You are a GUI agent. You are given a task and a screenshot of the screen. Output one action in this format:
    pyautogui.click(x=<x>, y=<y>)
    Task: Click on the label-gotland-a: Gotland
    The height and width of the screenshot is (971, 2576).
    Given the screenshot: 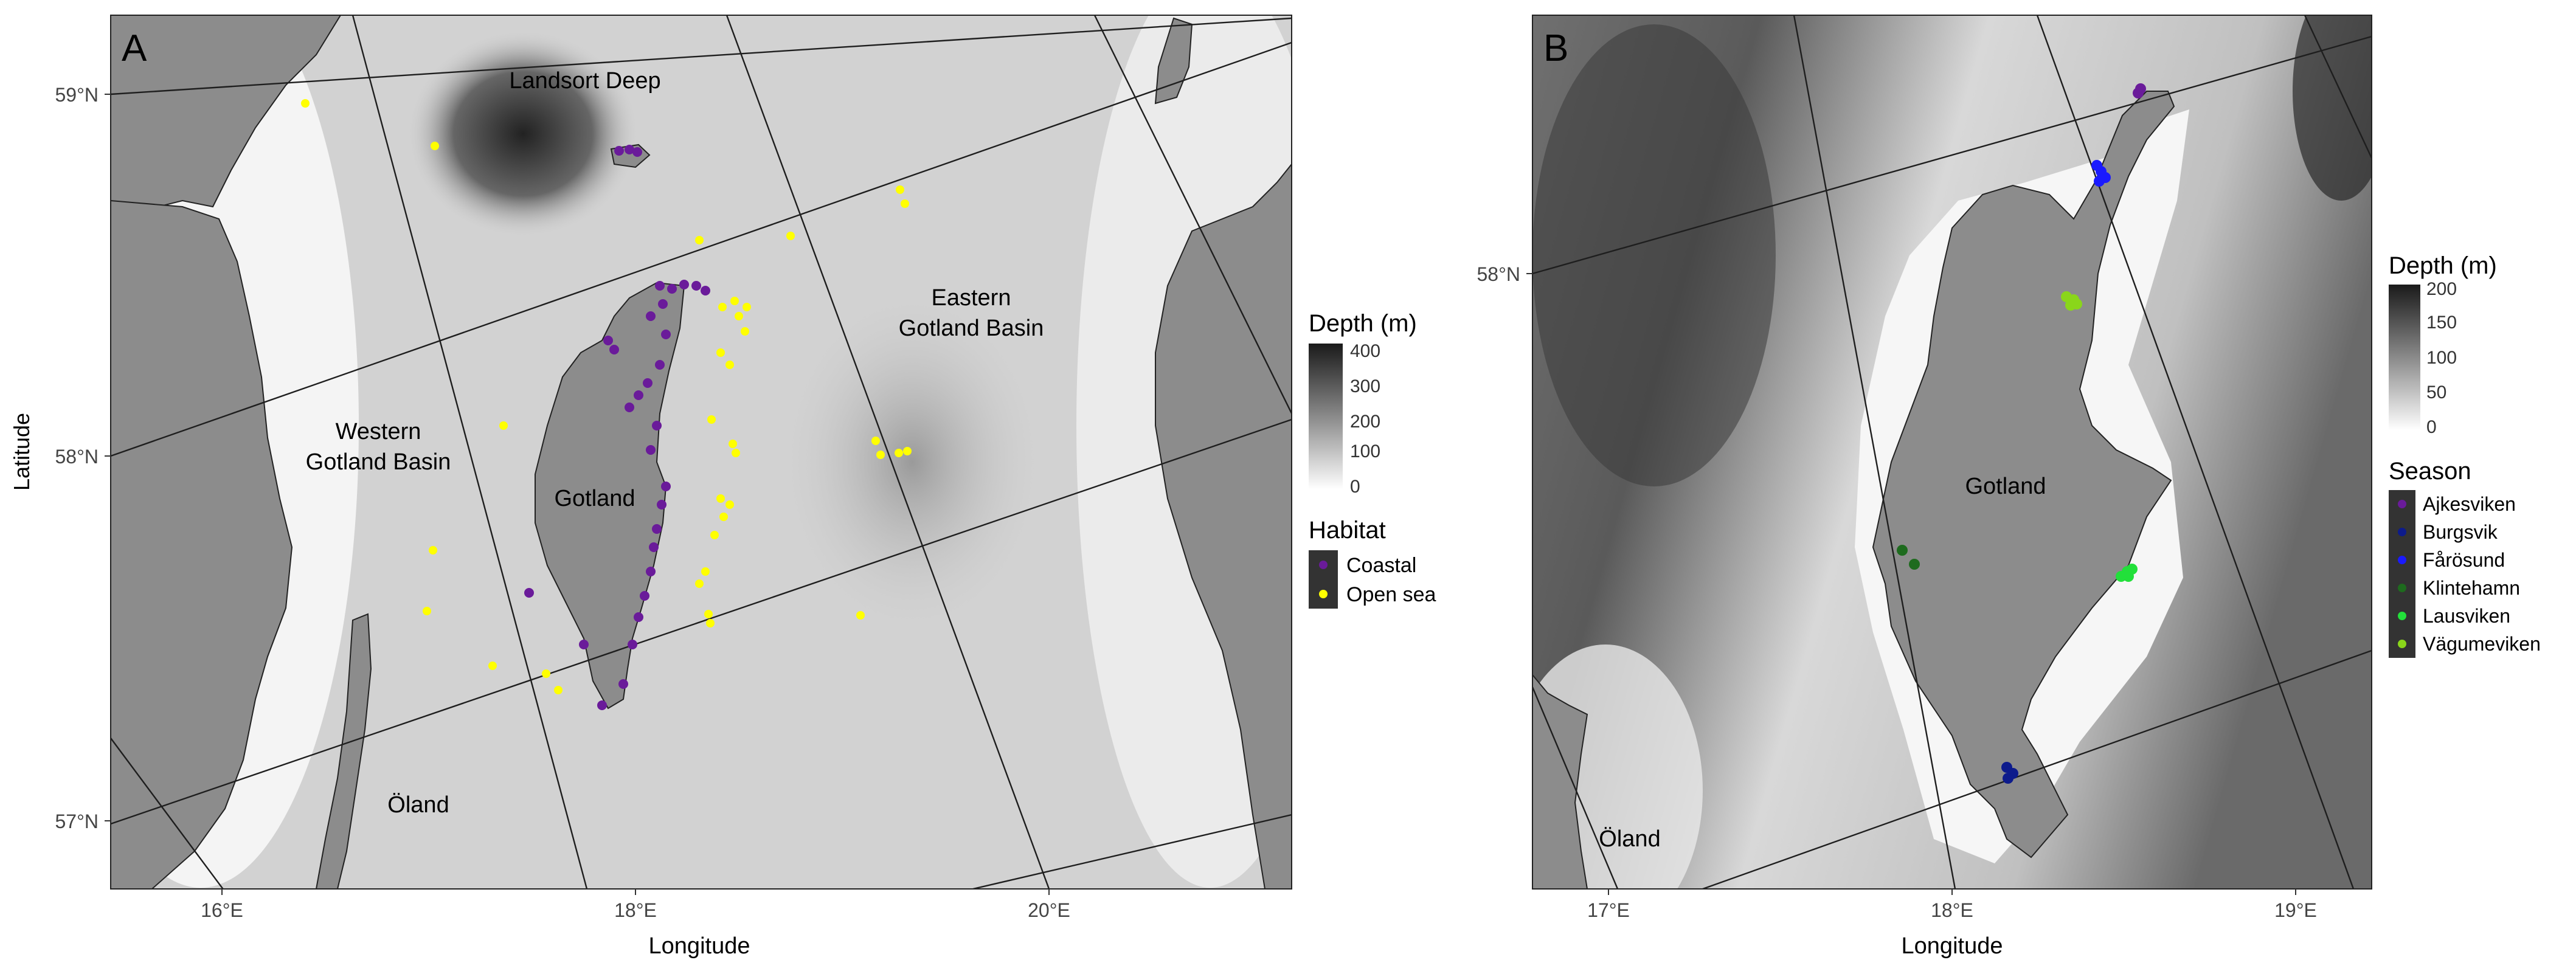 What is the action you would take?
    pyautogui.click(x=594, y=498)
    